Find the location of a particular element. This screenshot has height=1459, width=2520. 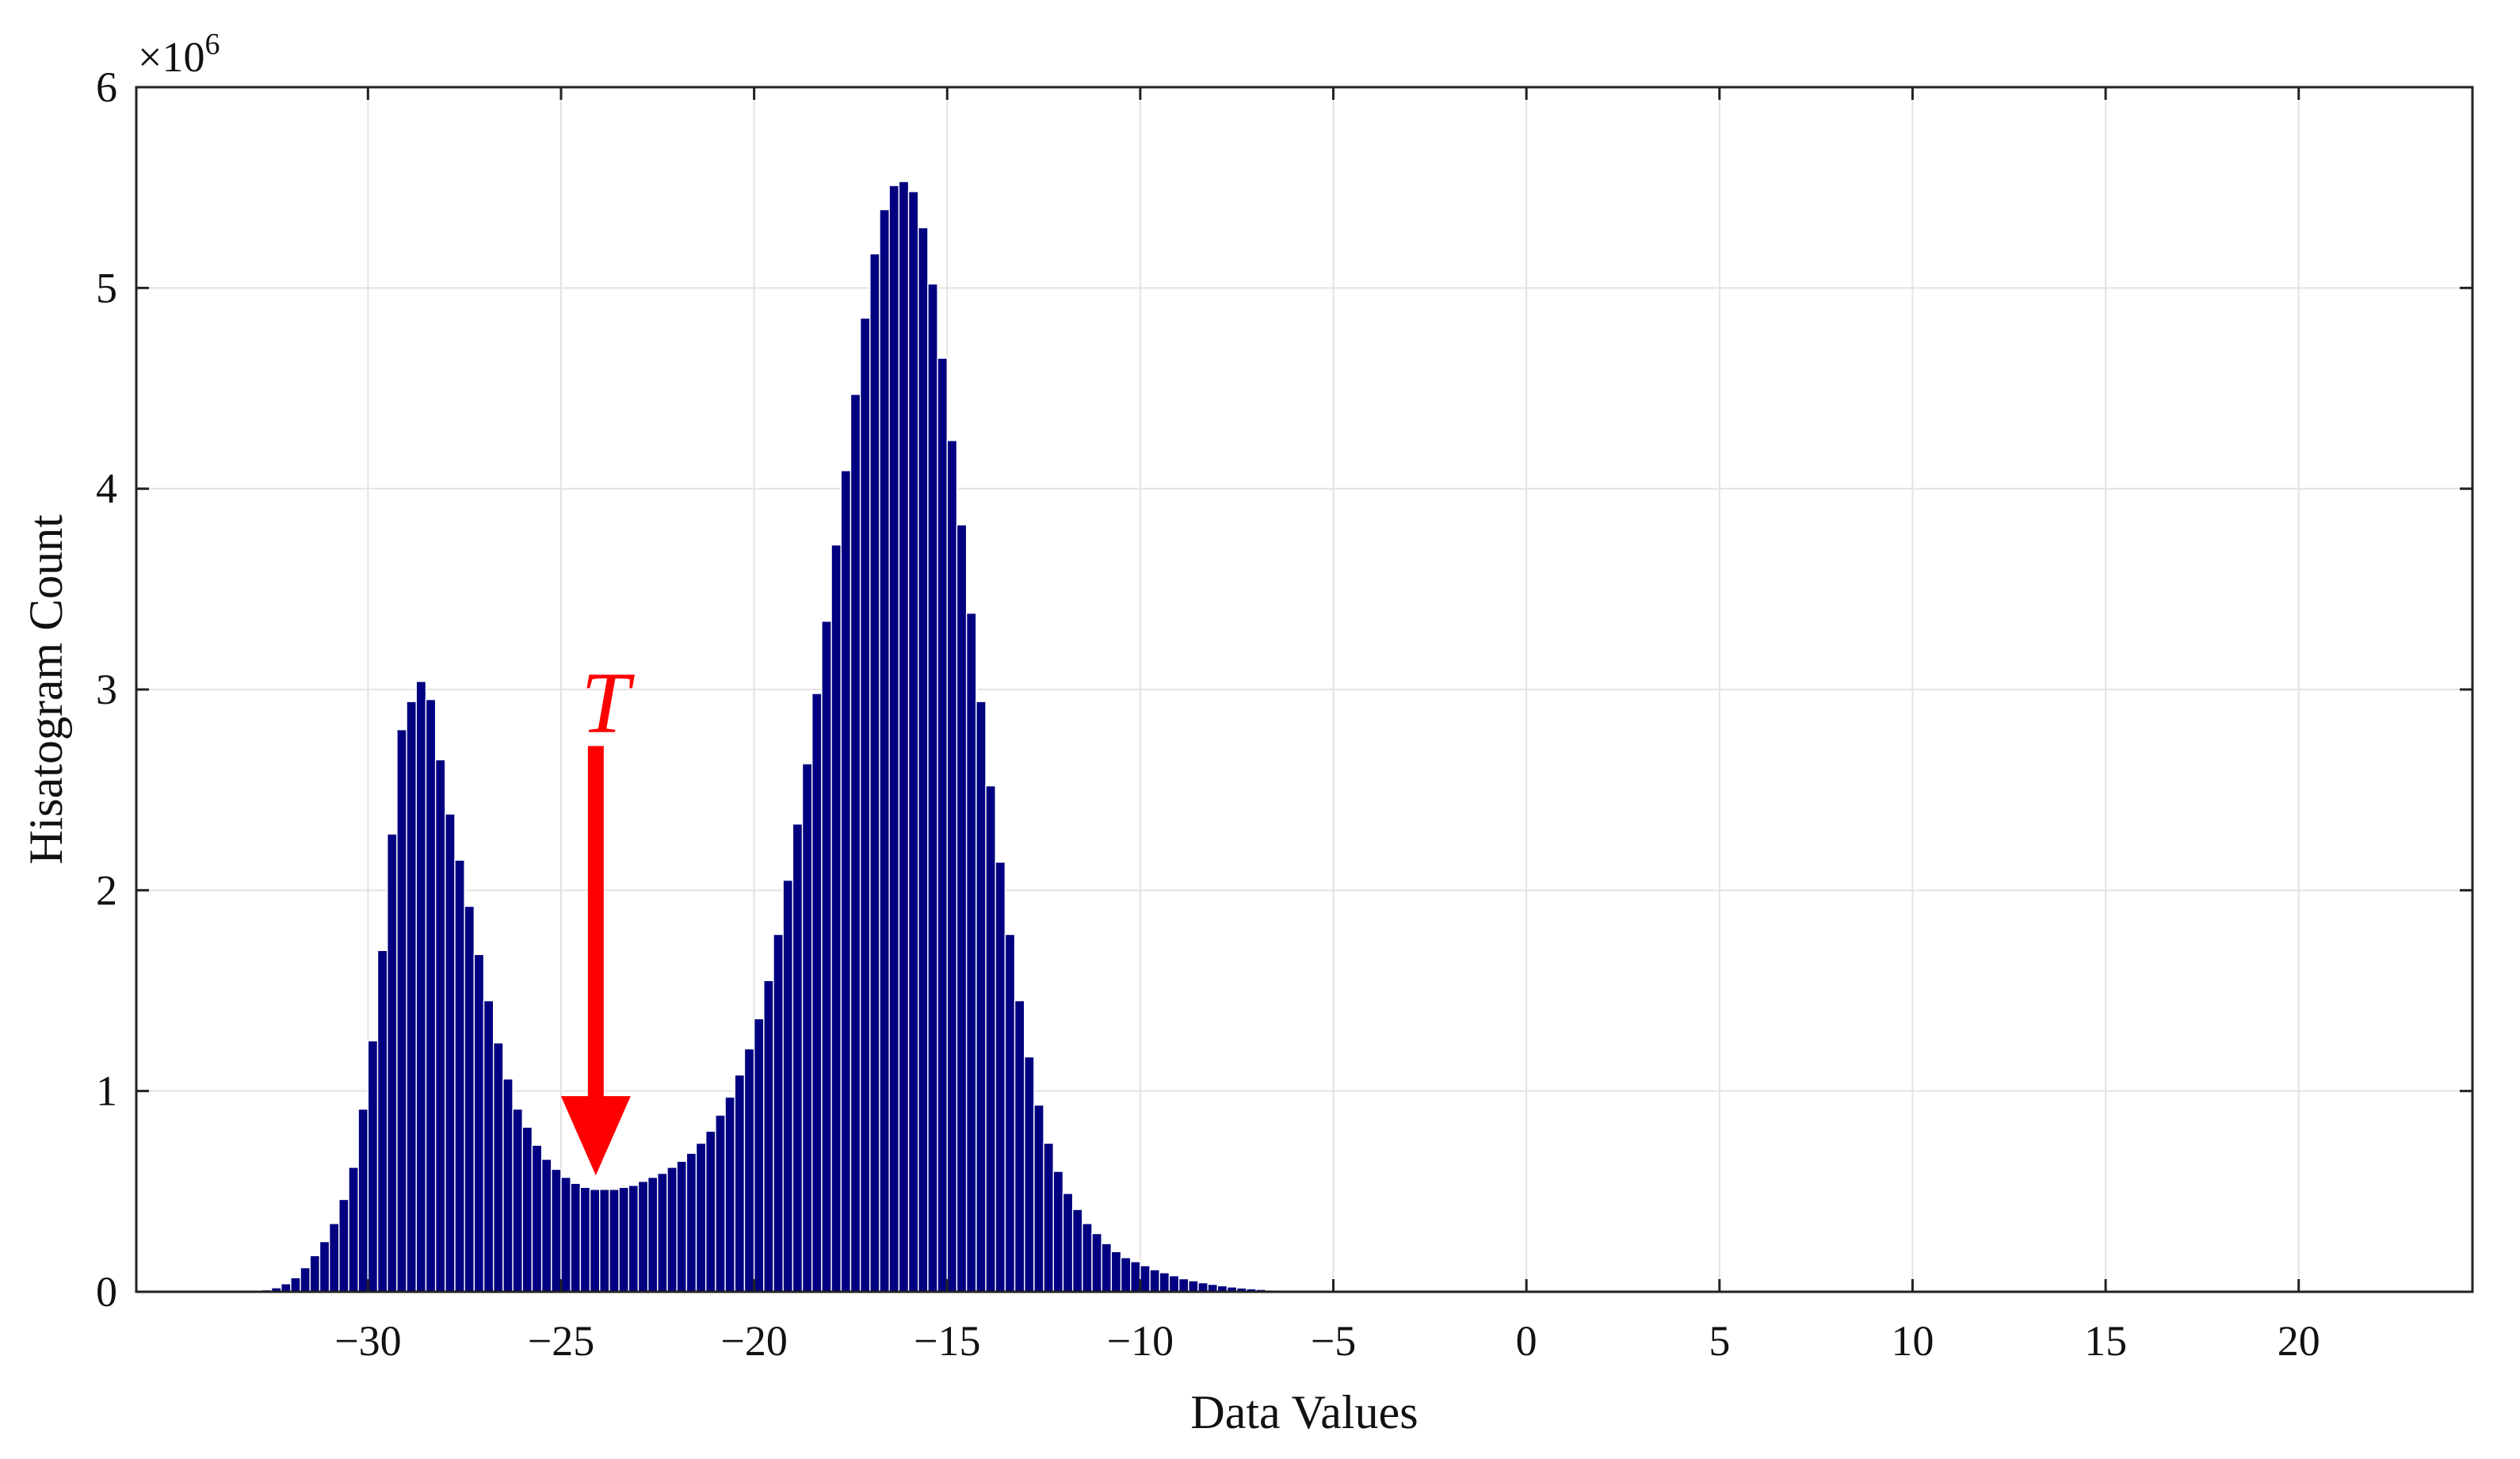

x-tick-label: −15 is located at coordinates (947, 1341).